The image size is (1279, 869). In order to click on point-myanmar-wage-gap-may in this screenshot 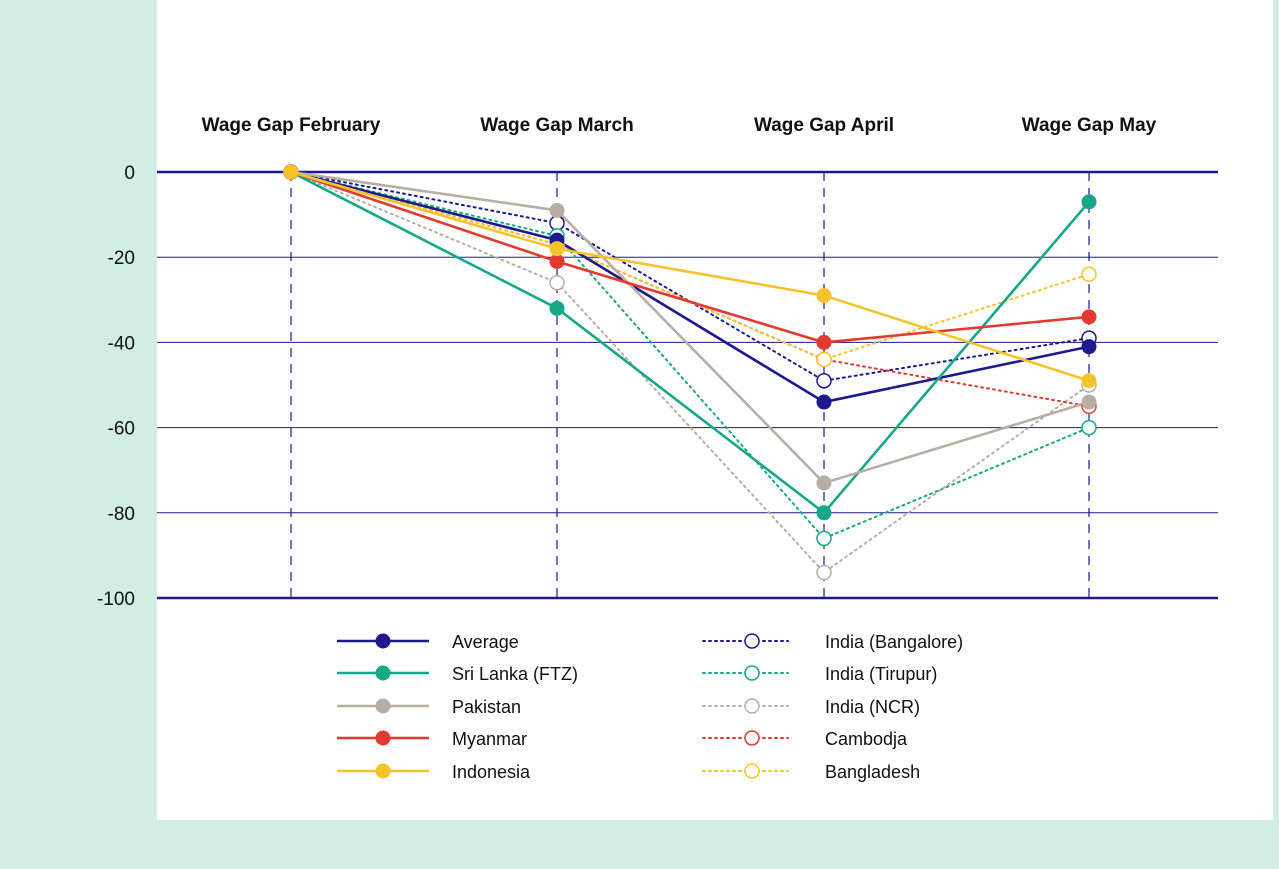, I will do `click(1089, 317)`.